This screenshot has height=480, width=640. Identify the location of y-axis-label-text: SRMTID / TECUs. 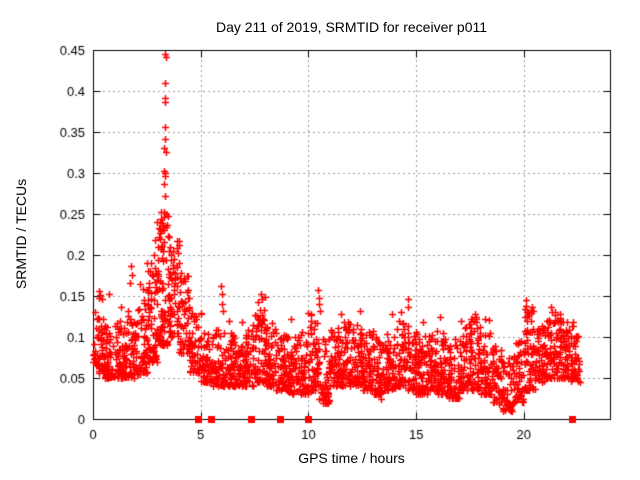
(21, 234).